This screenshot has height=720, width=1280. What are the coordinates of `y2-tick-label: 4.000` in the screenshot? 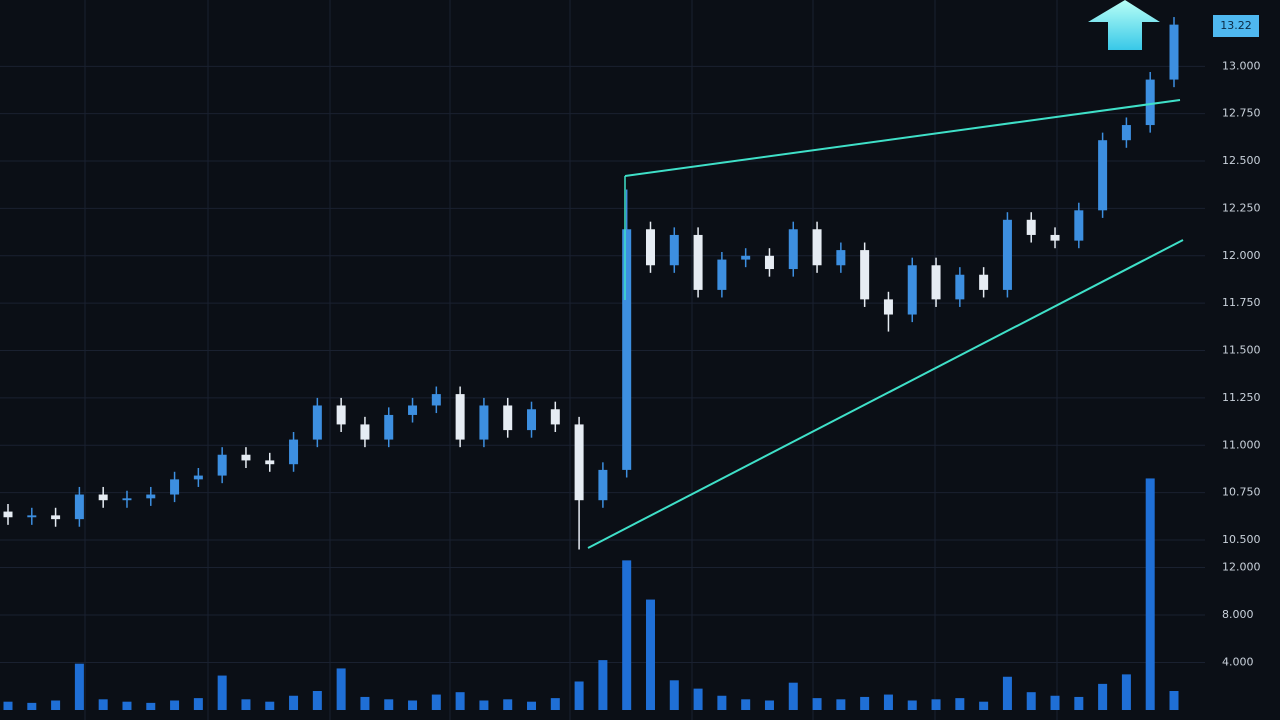 It's located at (1238, 662).